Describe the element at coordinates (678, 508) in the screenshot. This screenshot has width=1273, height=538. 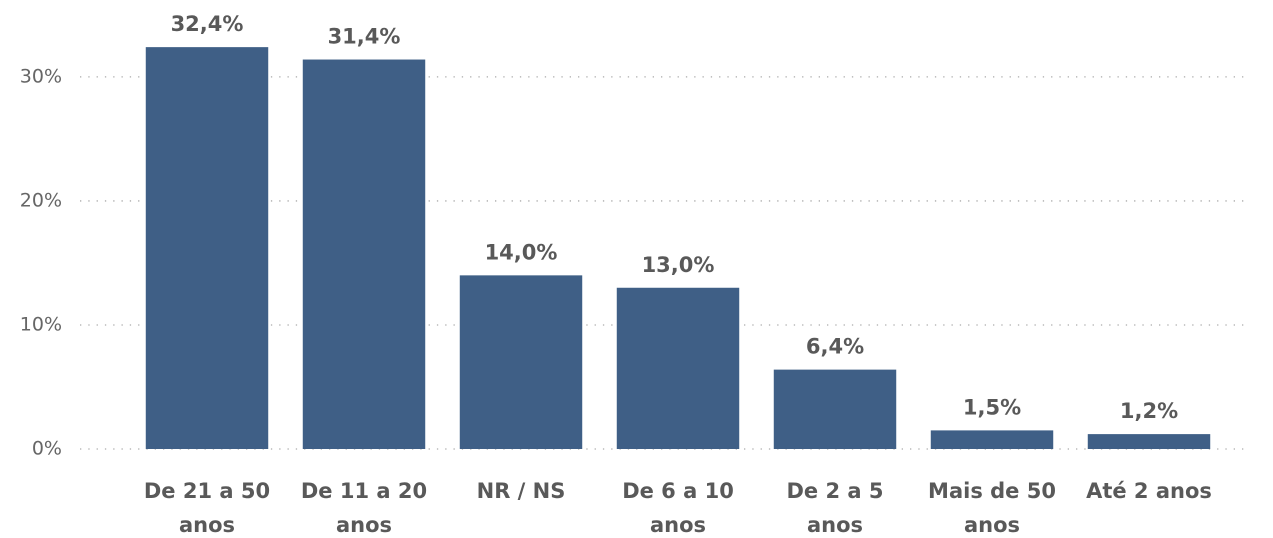
I see `x-tick-label: De 6 a 10 anos` at that location.